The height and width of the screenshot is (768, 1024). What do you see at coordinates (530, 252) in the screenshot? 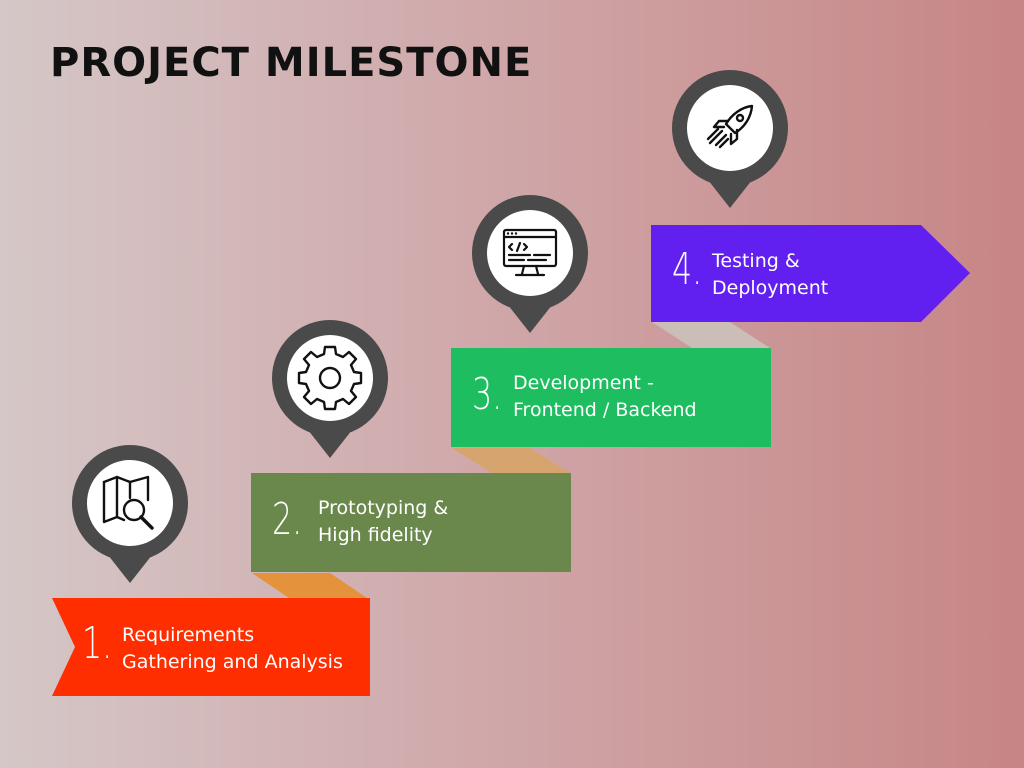
I see `code-monitor-icon` at bounding box center [530, 252].